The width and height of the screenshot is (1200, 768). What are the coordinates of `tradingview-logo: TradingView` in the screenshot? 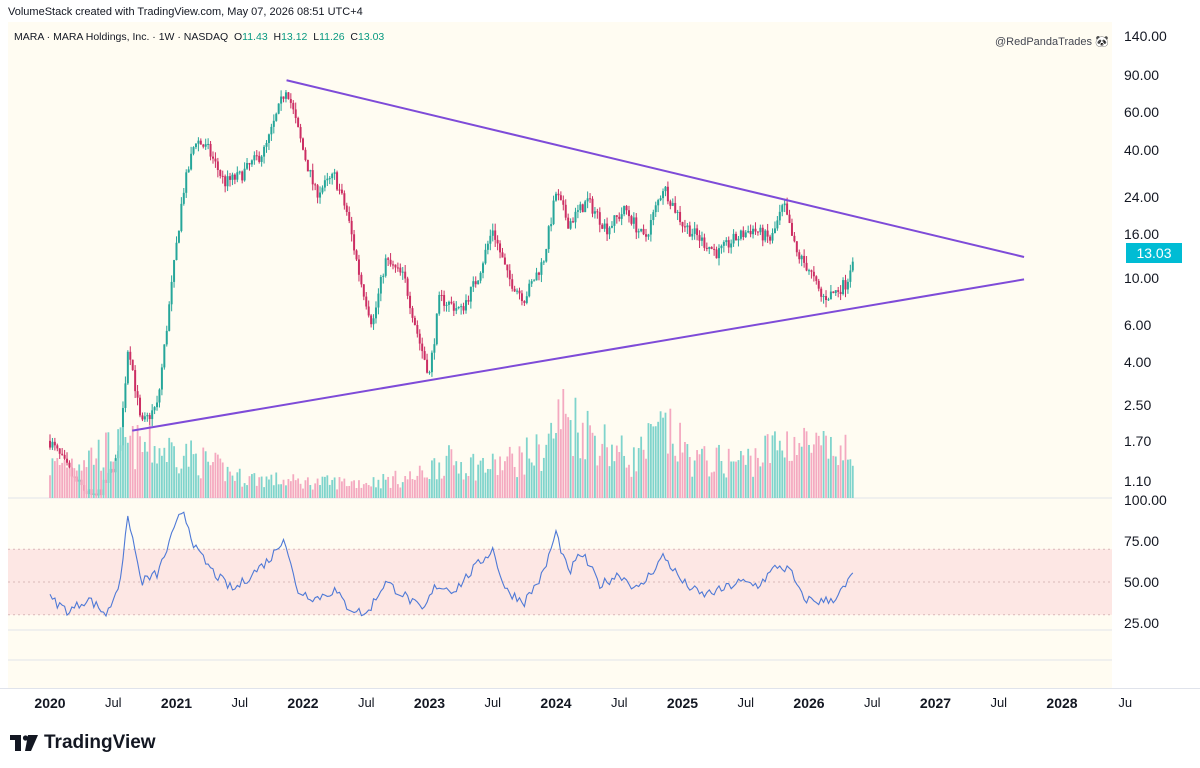 It's located at (83, 743).